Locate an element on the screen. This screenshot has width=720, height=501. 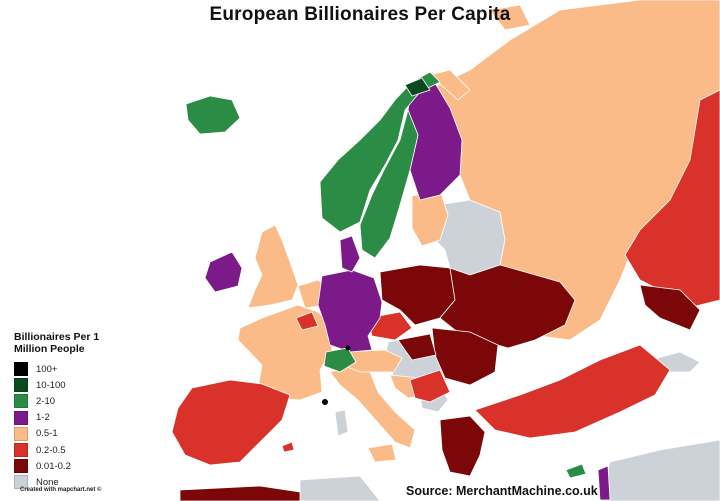
country-middle-east-none is located at coordinates (659, 470).